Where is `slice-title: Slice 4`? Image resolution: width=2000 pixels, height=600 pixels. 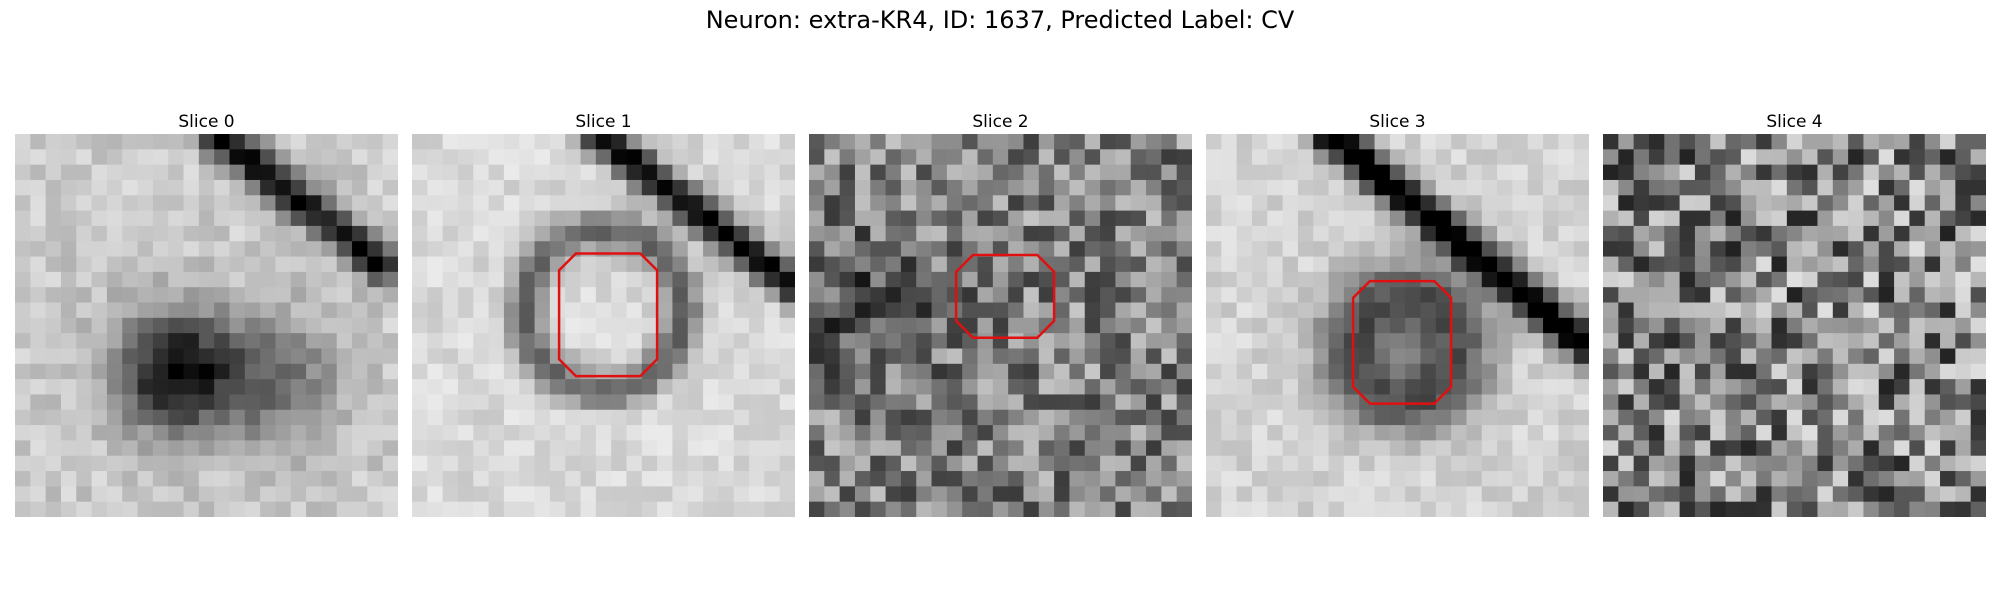
slice-title: Slice 4 is located at coordinates (1794, 122).